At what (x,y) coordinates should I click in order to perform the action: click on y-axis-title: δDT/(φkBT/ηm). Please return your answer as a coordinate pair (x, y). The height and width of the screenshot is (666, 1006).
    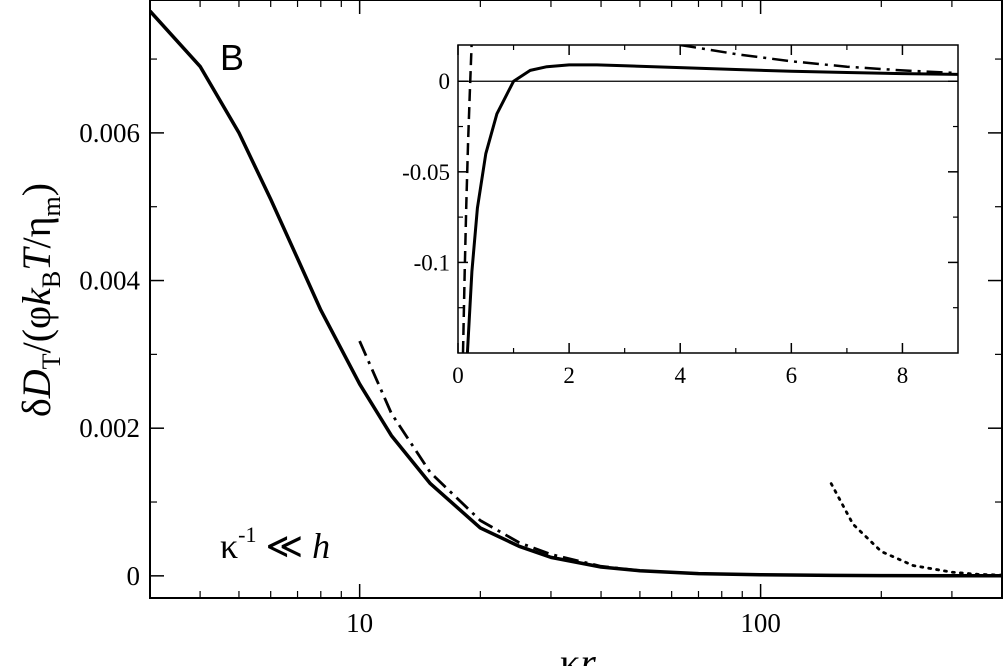
    Looking at the image, I should click on (40, 300).